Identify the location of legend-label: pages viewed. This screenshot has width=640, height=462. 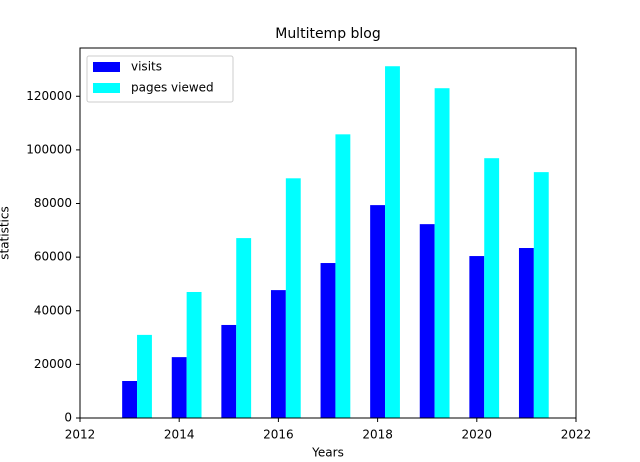
(172, 88).